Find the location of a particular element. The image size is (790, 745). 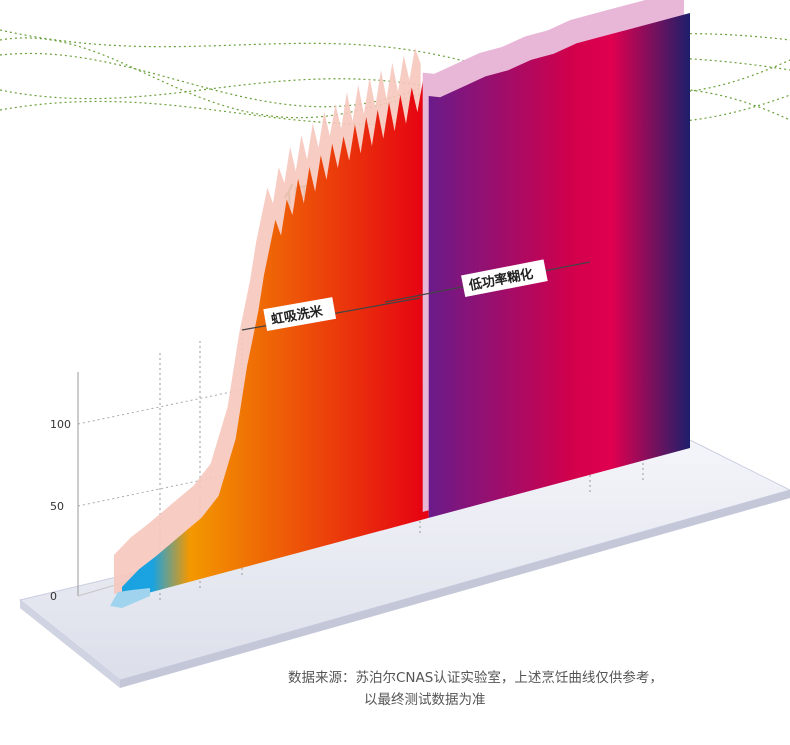

chart-platform-edge is located at coordinates (70, 644).